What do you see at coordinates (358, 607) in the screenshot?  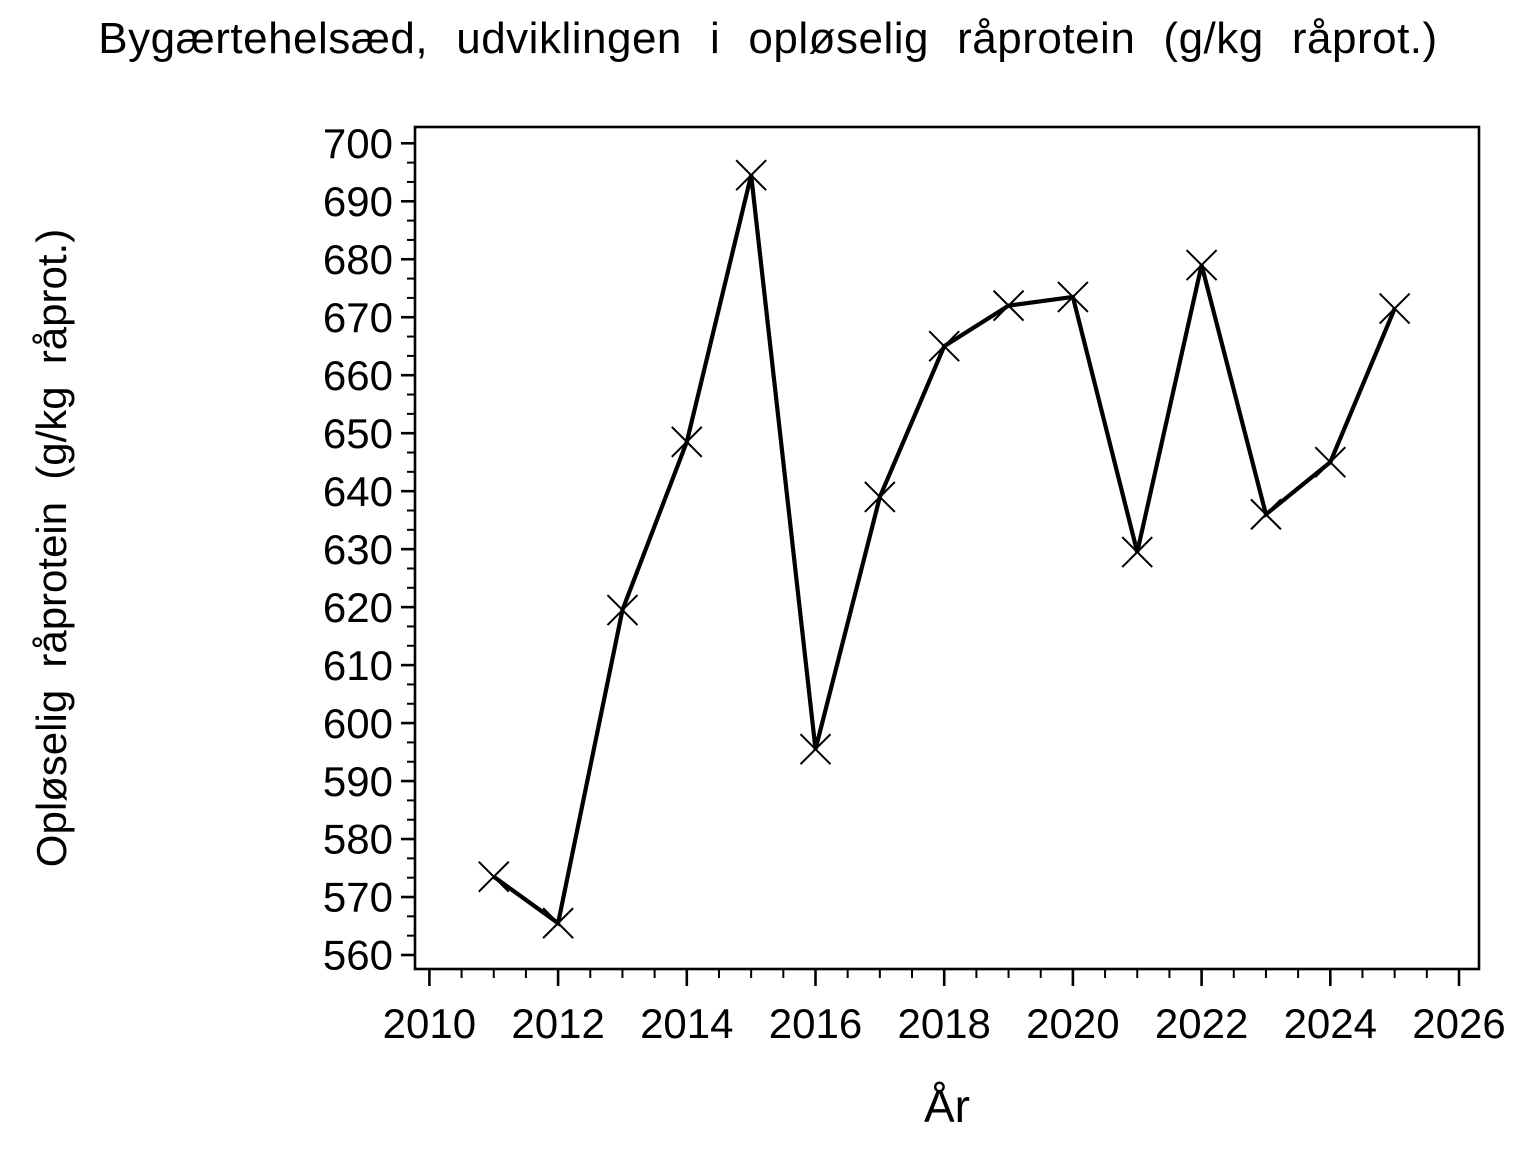 I see `y-tick-label: 620` at bounding box center [358, 607].